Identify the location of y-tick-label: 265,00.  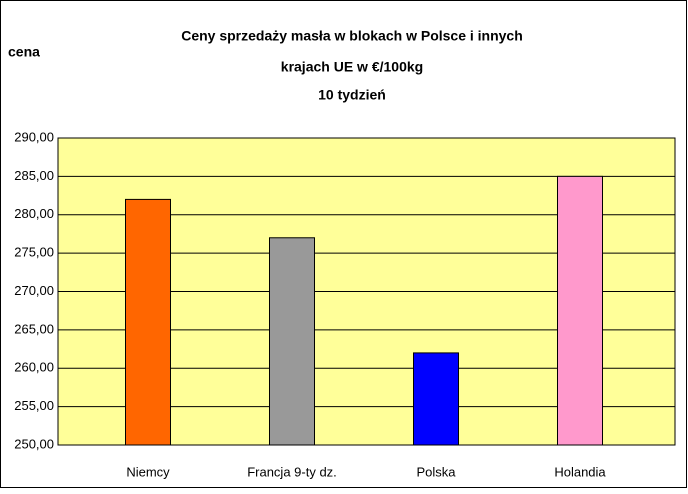
(34, 328).